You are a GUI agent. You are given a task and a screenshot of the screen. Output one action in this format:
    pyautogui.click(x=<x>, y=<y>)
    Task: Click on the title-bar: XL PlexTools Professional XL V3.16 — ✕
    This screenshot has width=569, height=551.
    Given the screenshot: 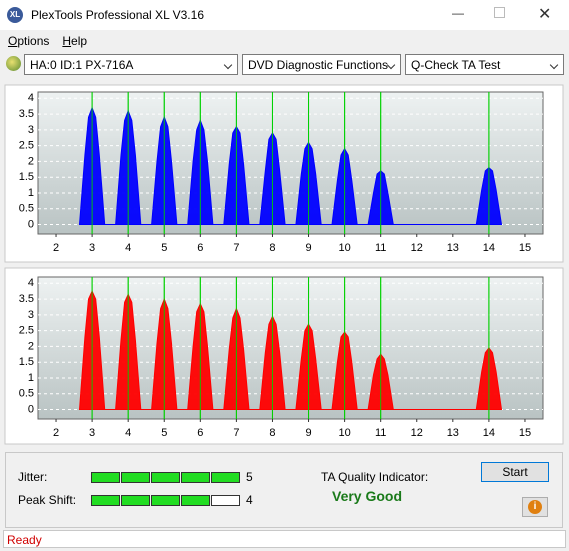 What is the action you would take?
    pyautogui.click(x=284, y=15)
    